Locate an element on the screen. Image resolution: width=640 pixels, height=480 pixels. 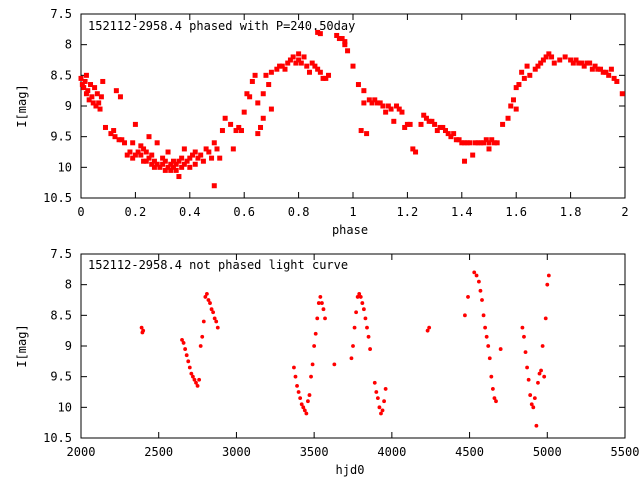
phased-x-tick-label: 0 is located at coordinates (80, 212).